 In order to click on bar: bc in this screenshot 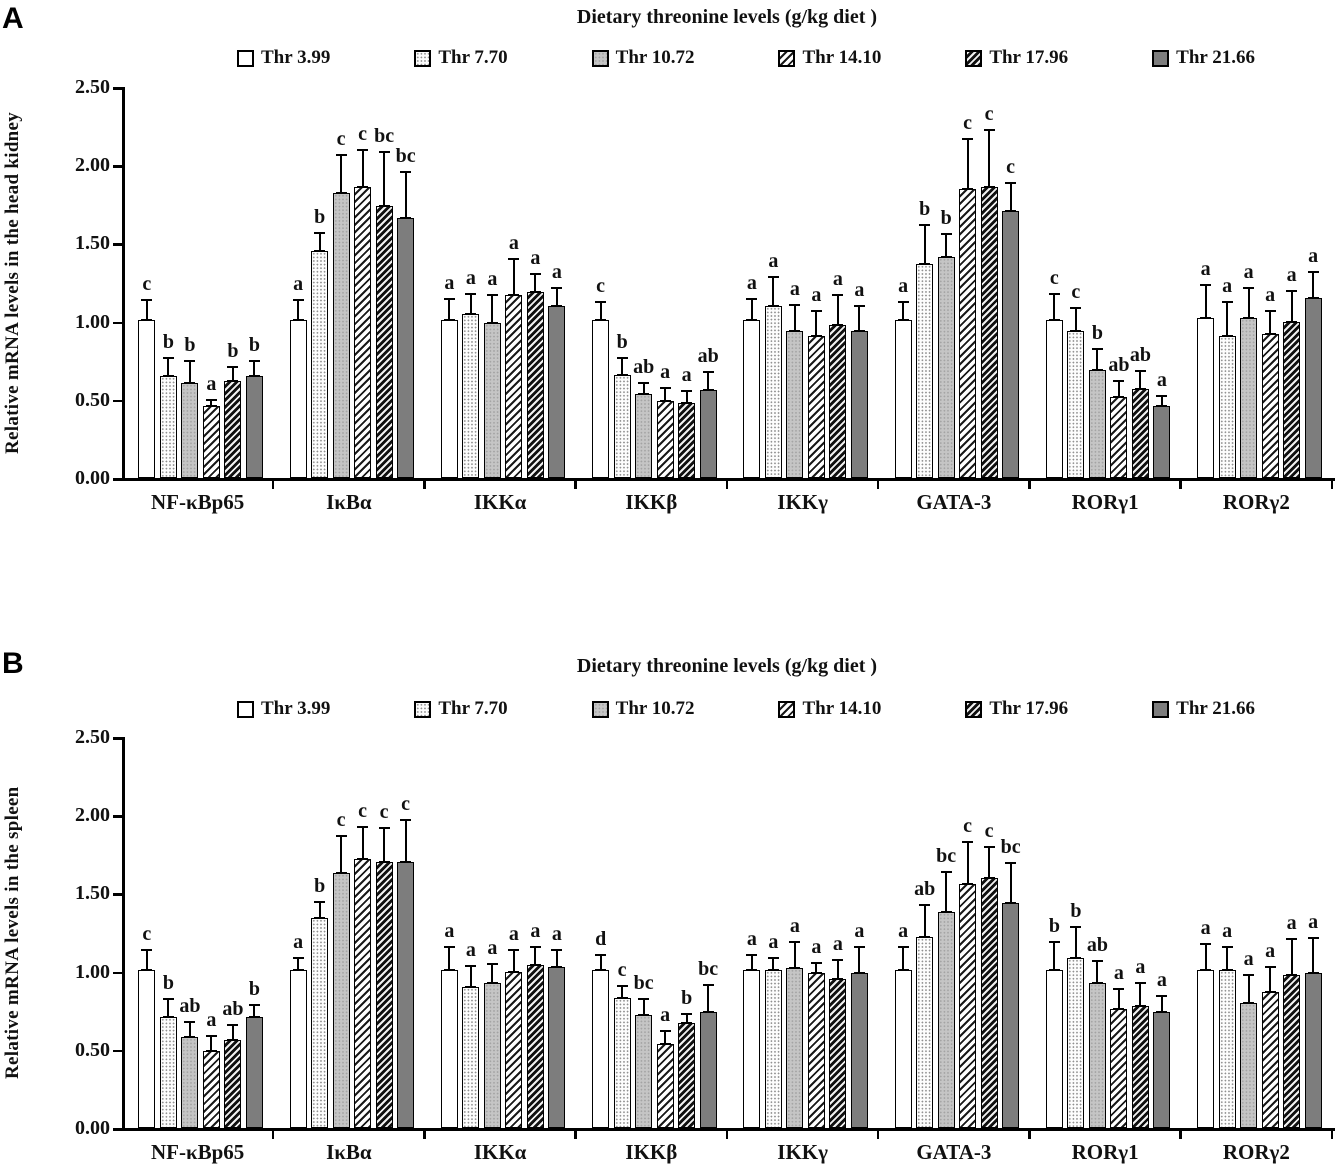, I will do `click(708, 1043)`.